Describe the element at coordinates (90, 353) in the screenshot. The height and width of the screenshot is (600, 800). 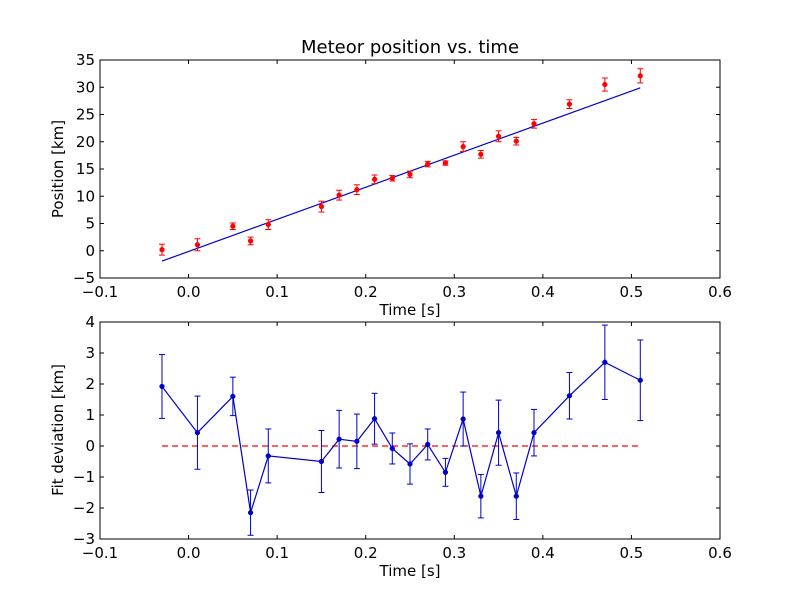
I see `deviation-plot-ytick-label: 3` at that location.